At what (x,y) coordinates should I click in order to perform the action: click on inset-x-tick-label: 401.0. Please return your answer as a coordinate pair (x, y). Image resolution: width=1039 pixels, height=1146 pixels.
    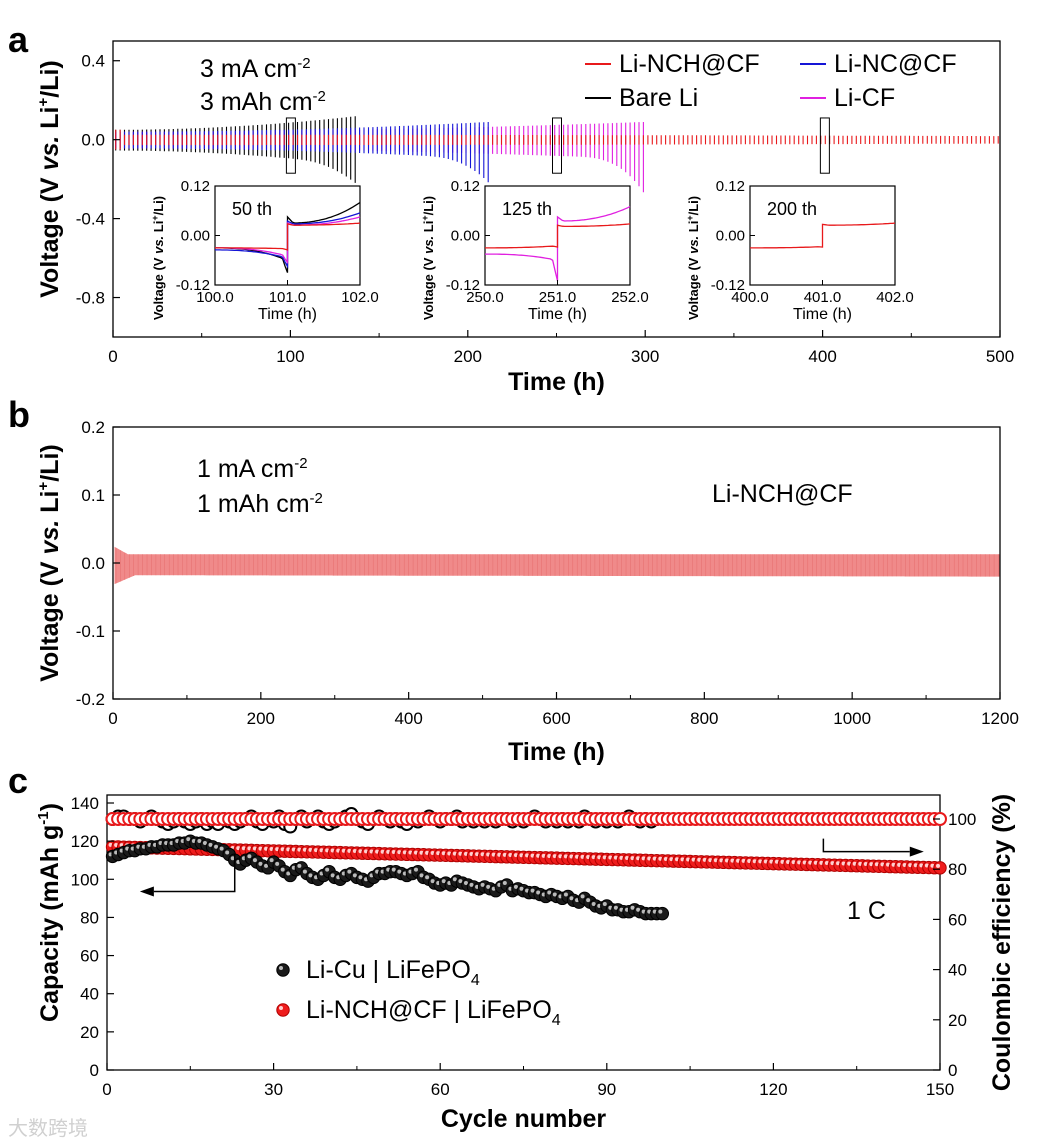
    Looking at the image, I should click on (823, 297).